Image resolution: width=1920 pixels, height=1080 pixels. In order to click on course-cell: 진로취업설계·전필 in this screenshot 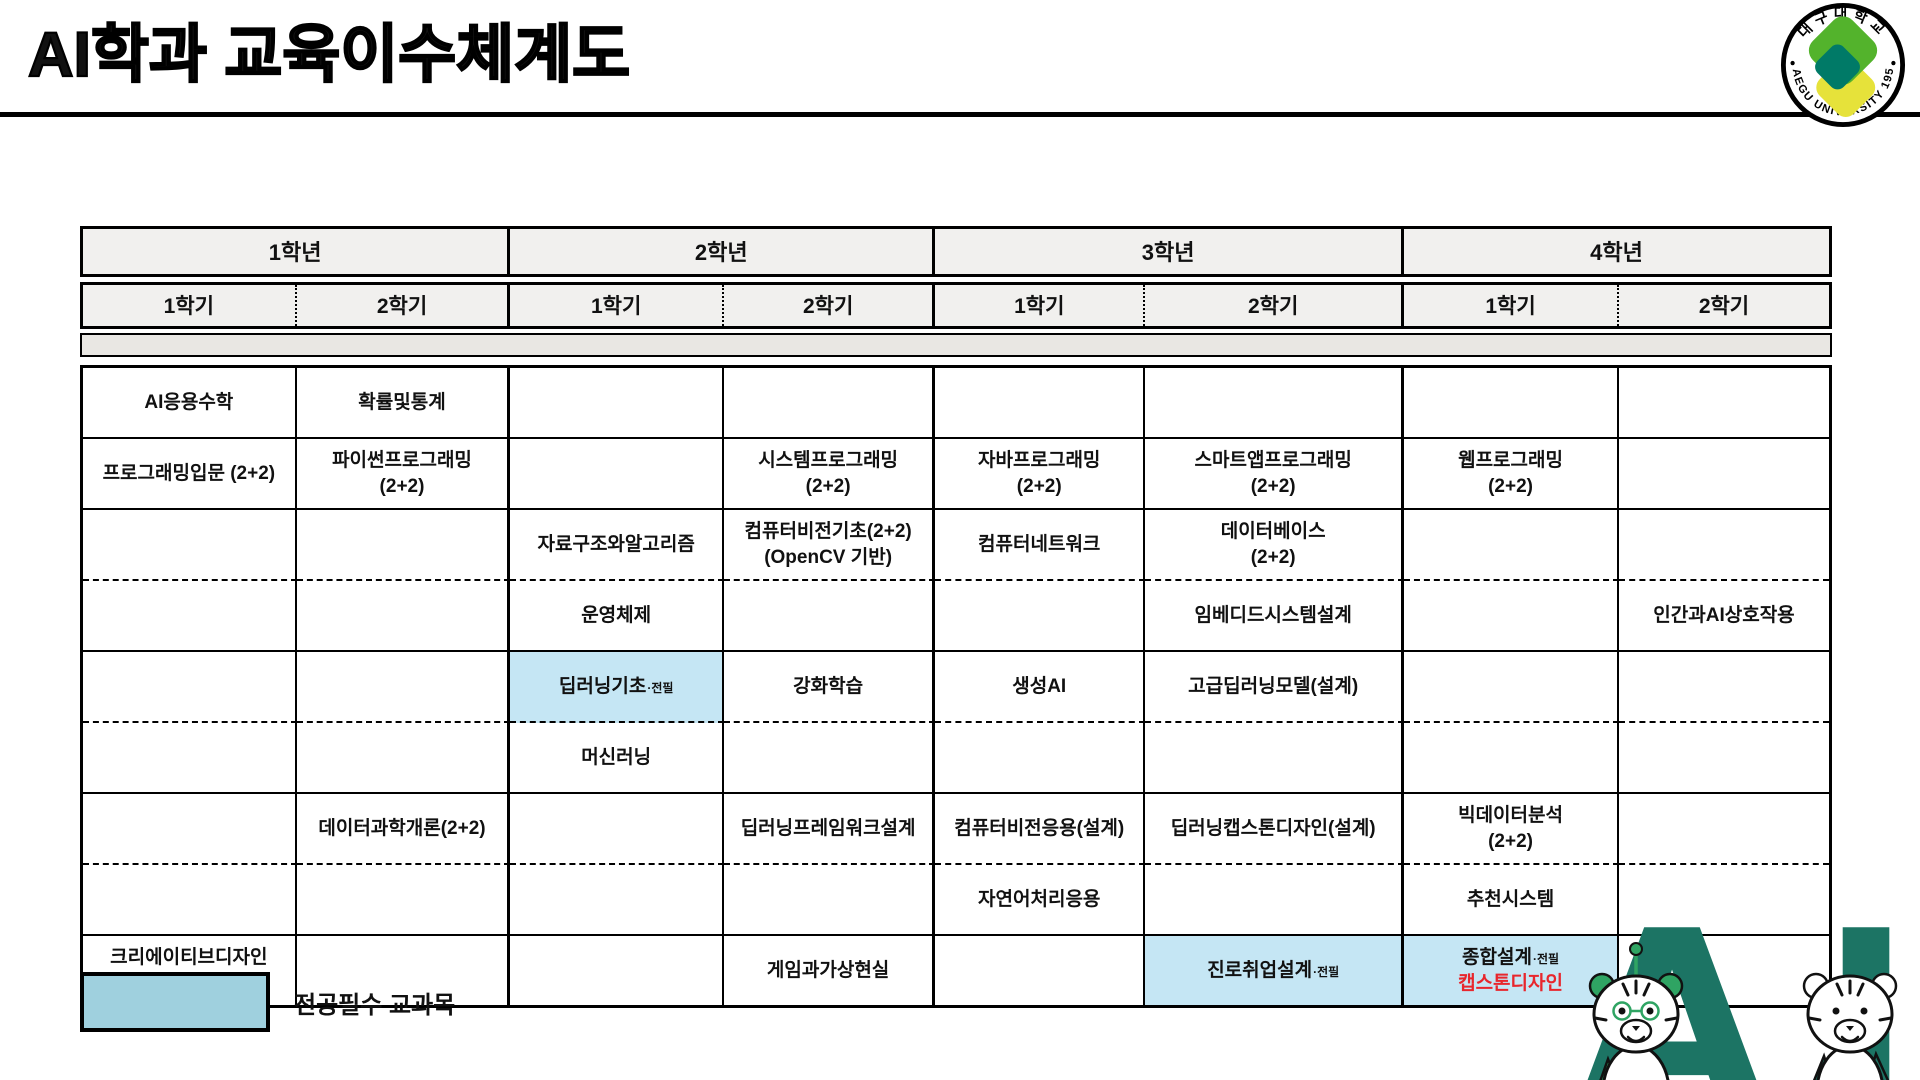, I will do `click(1275, 970)`.